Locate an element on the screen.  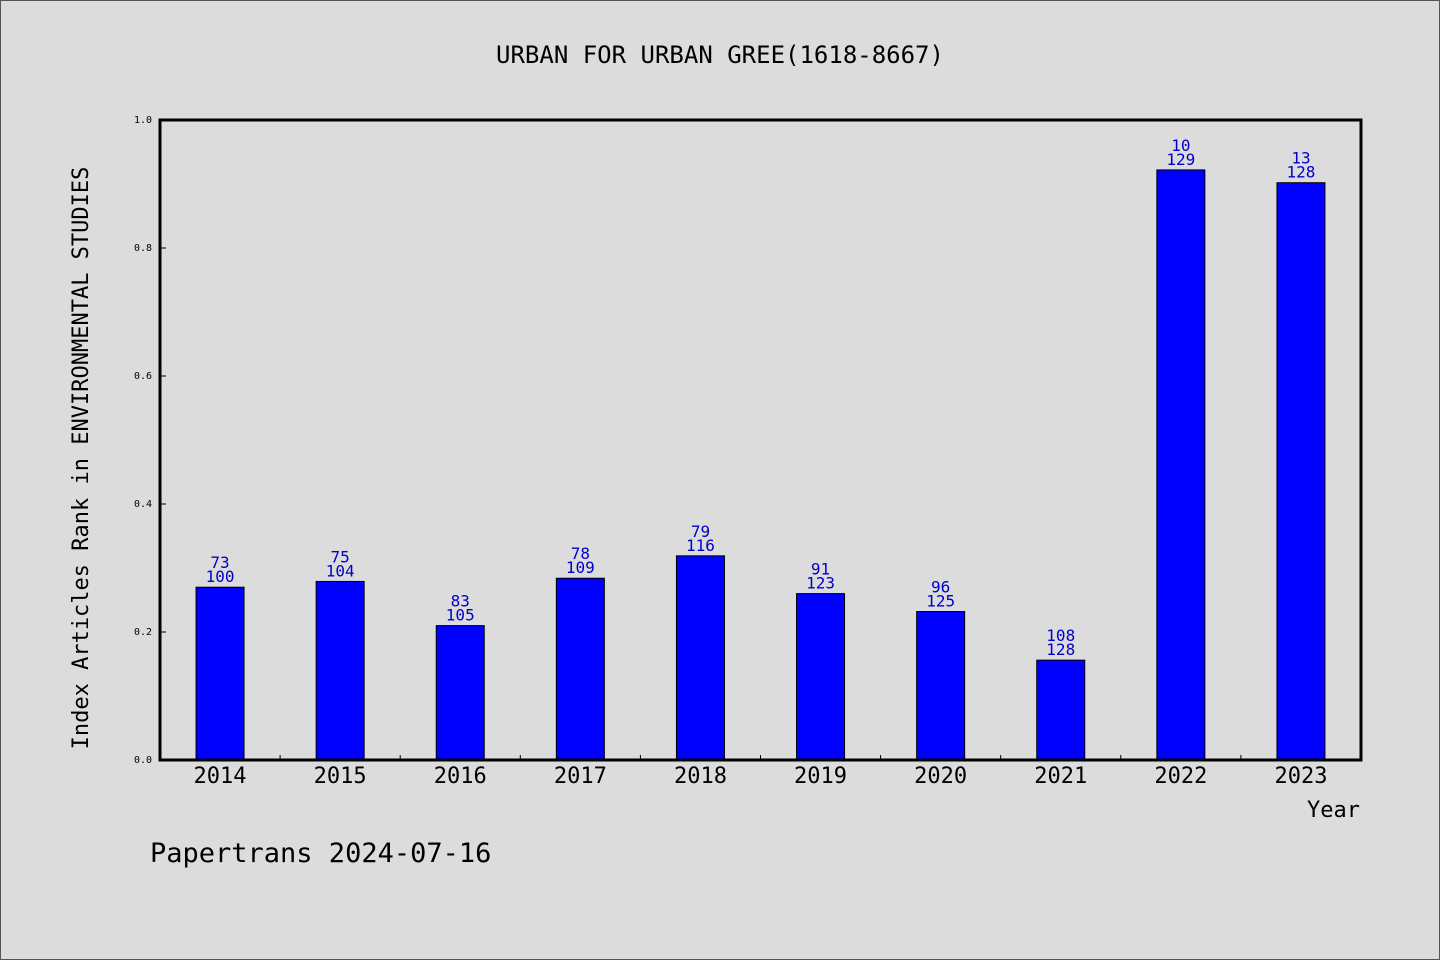
x-tick-label-2022: 2022 is located at coordinates (1180, 776).